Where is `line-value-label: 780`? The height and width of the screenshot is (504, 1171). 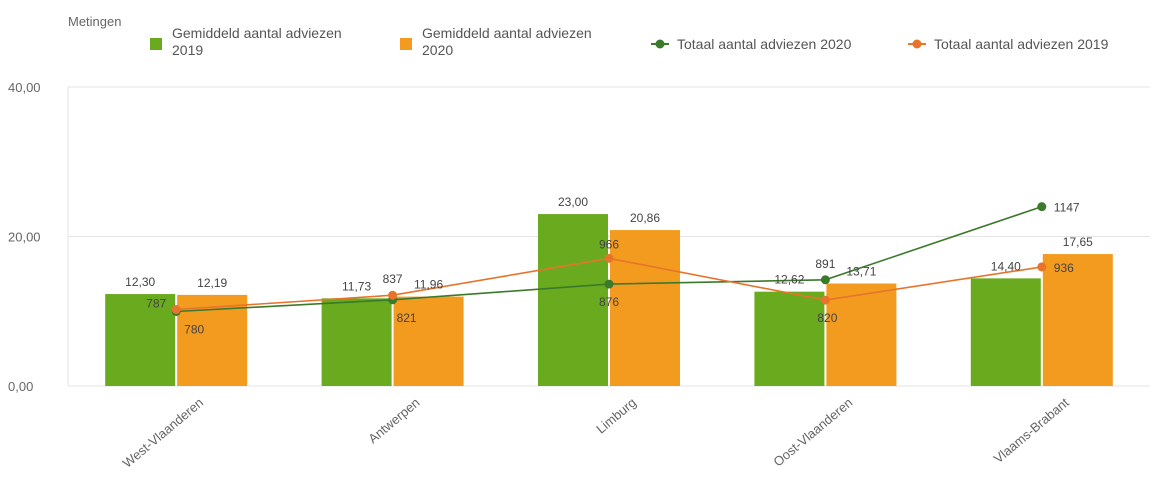
line-value-label: 780 is located at coordinates (194, 330).